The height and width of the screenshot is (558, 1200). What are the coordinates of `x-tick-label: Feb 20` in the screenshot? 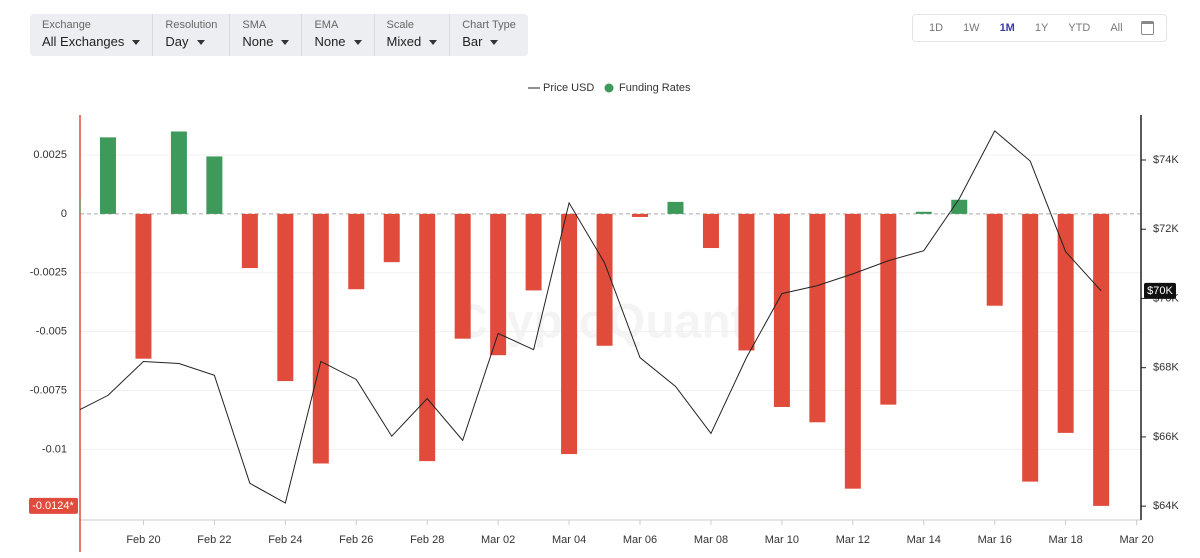 It's located at (143, 540).